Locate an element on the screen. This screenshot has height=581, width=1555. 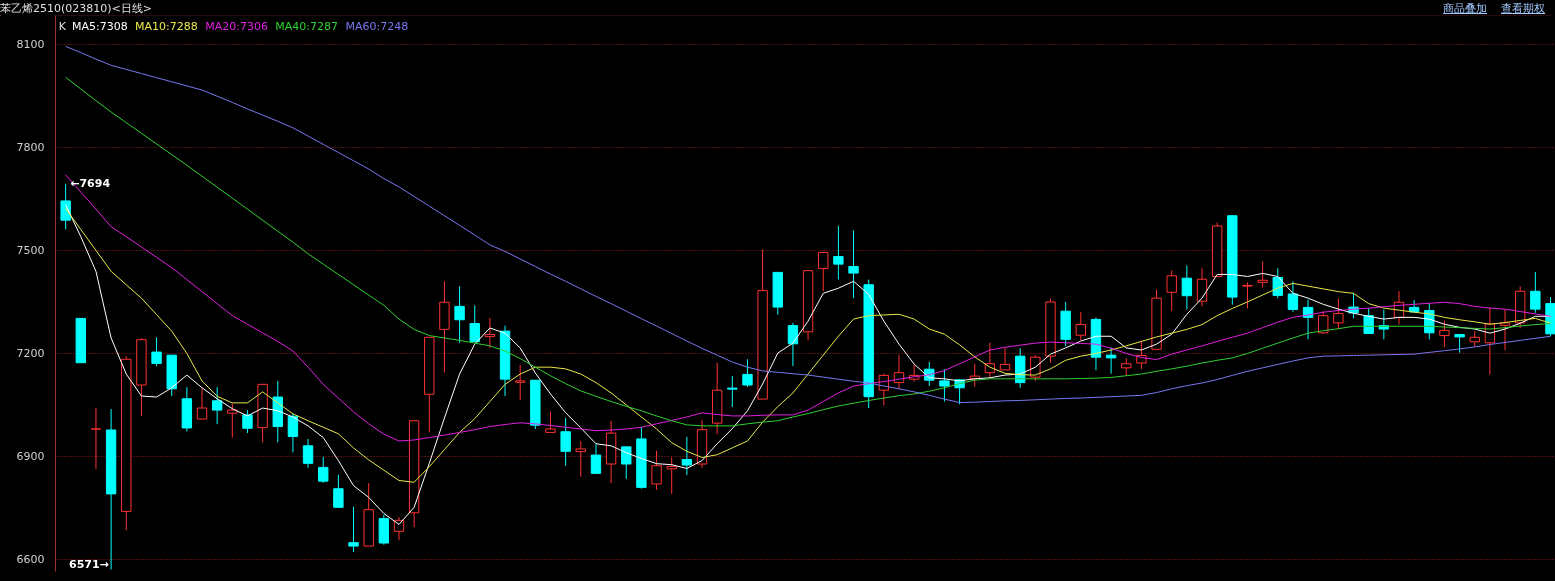
annotation: ←7694 is located at coordinates (90, 184).